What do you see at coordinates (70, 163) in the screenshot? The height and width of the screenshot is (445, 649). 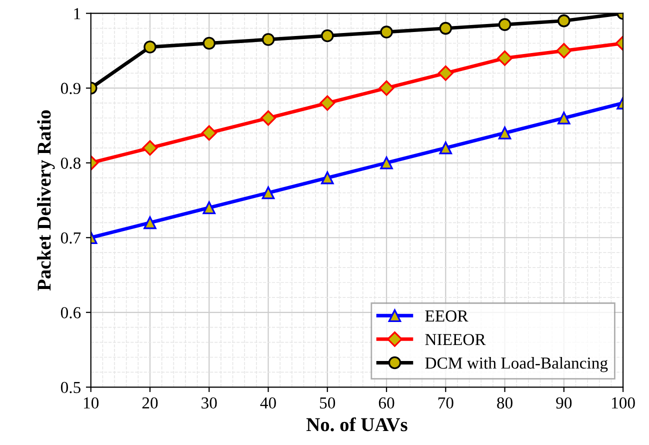 I see `y-tick-label: 0.8` at bounding box center [70, 163].